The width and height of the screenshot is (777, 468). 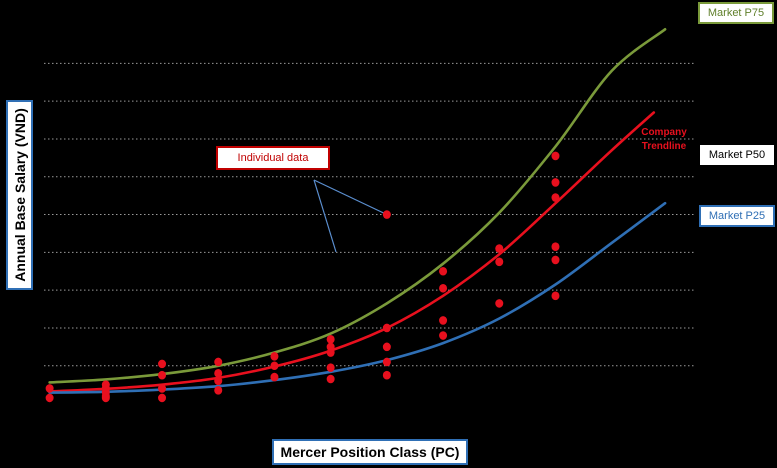 What do you see at coordinates (737, 155) in the screenshot?
I see `legend-market-p50: Market P50` at bounding box center [737, 155].